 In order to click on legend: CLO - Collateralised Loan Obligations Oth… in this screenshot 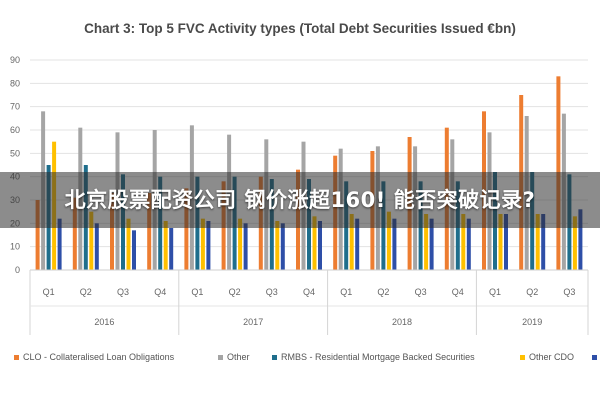, I will do `click(305, 357)`.